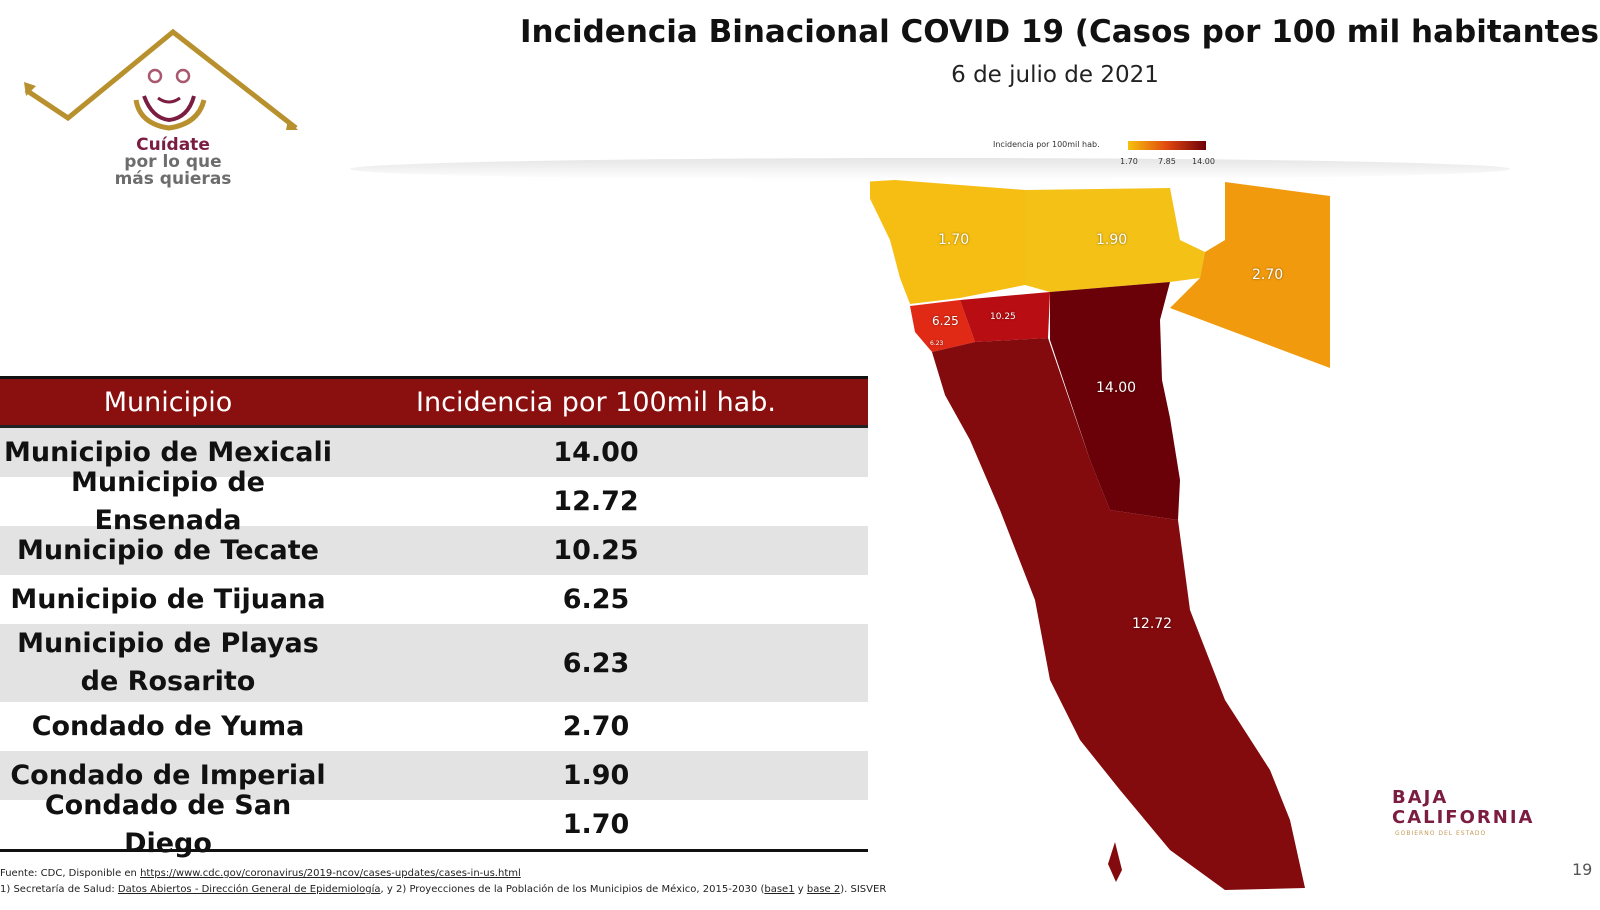 This screenshot has height=910, width=1600. I want to click on cuidate-logo, so click(163, 110).